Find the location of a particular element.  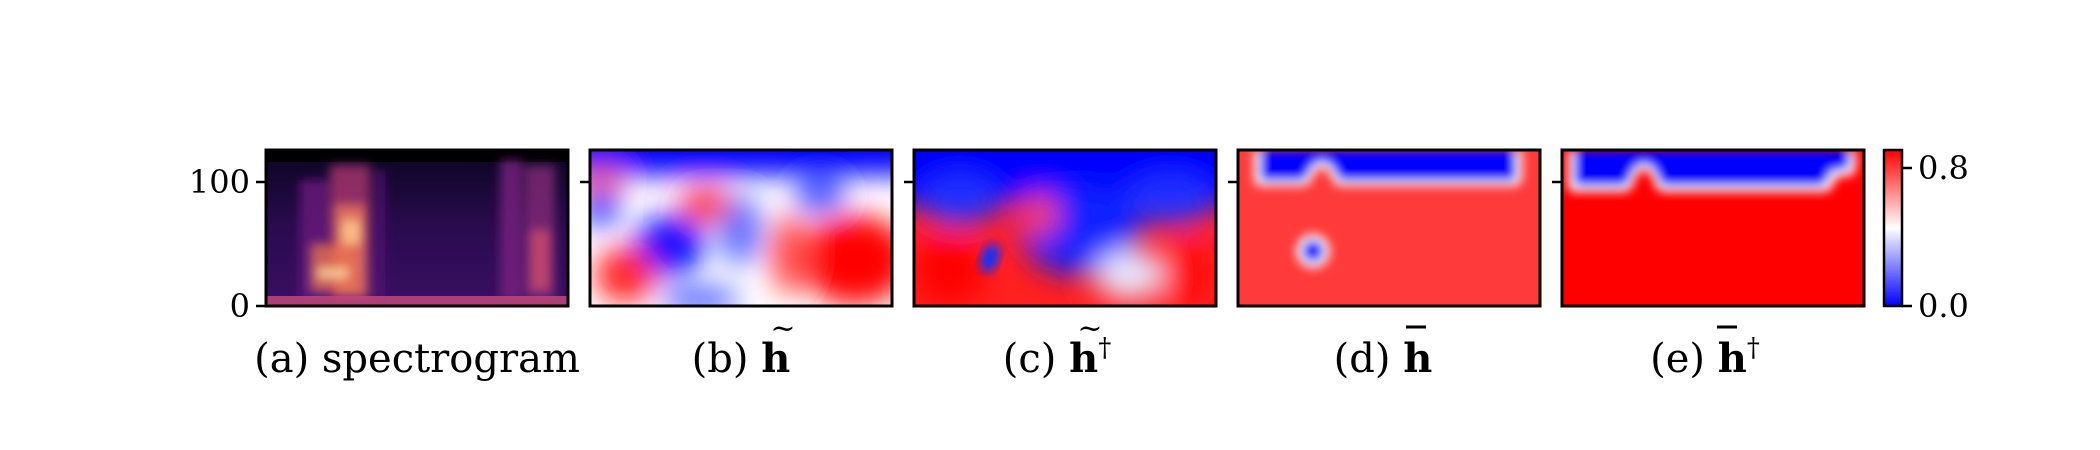

panel-b-caption: (b) h is located at coordinates (741, 358).